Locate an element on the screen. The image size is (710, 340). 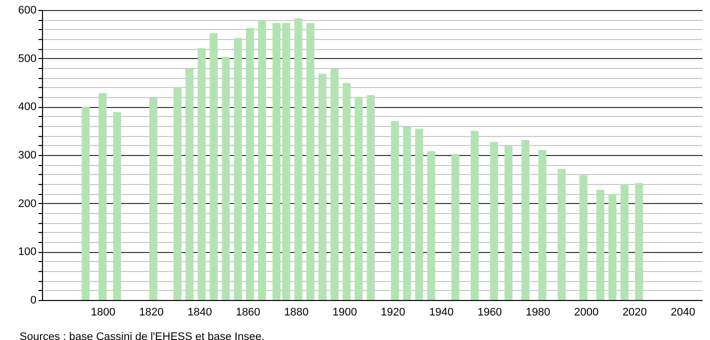
x-tick-label: 1940 is located at coordinates (441, 312).